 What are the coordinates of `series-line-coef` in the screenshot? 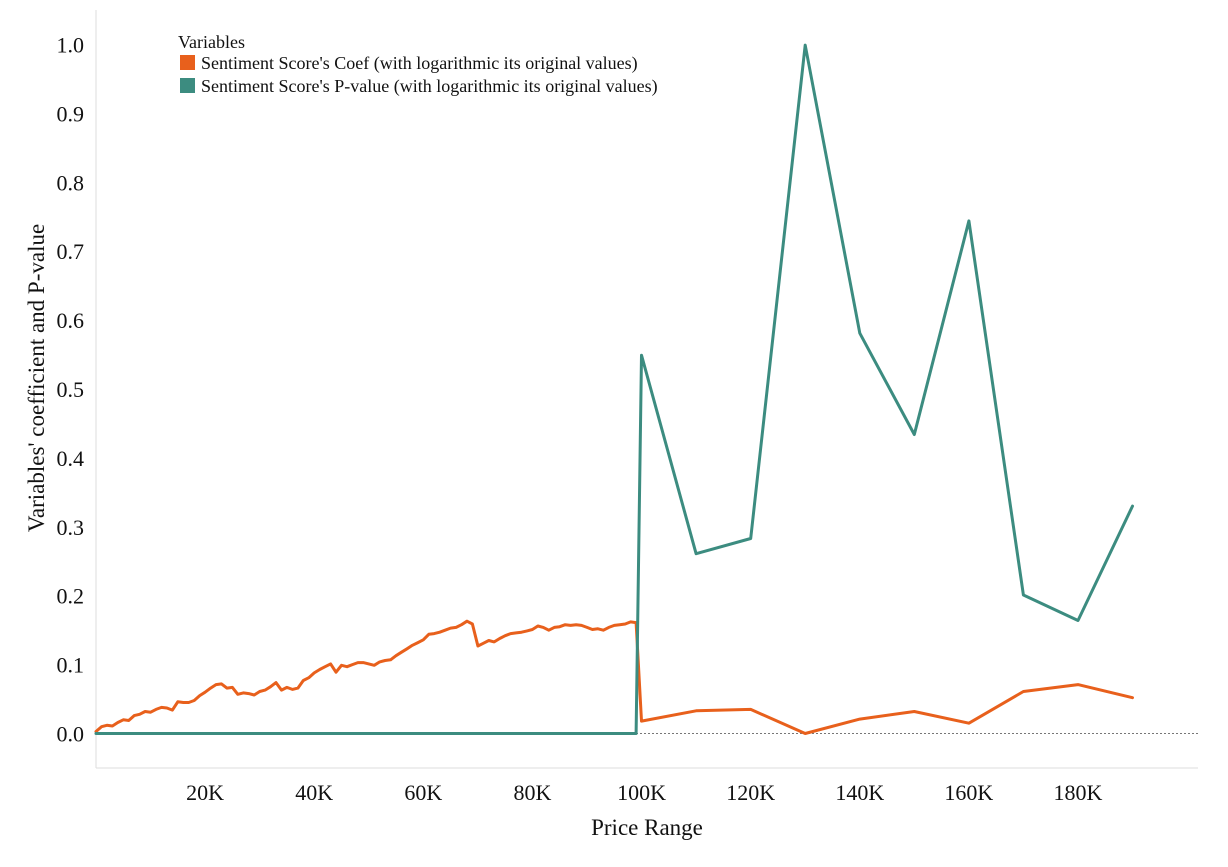 It's located at (614, 677).